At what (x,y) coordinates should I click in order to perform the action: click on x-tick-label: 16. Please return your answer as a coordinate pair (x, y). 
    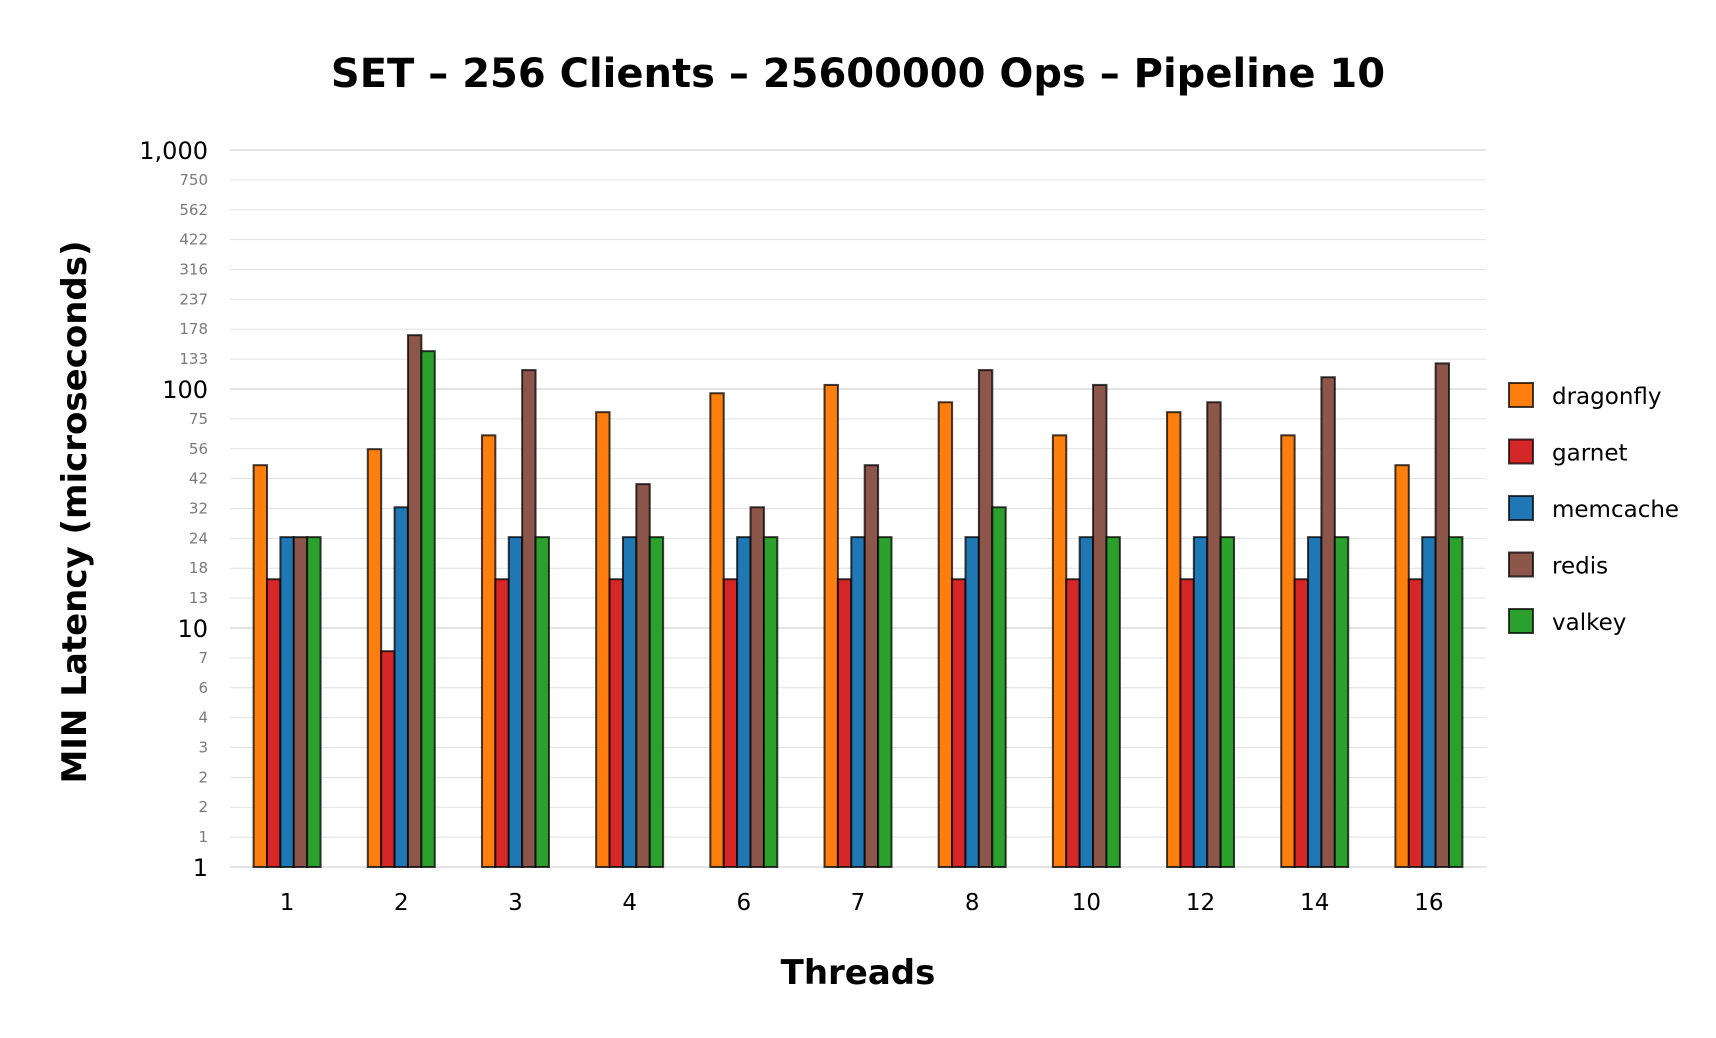
    Looking at the image, I should click on (1428, 903).